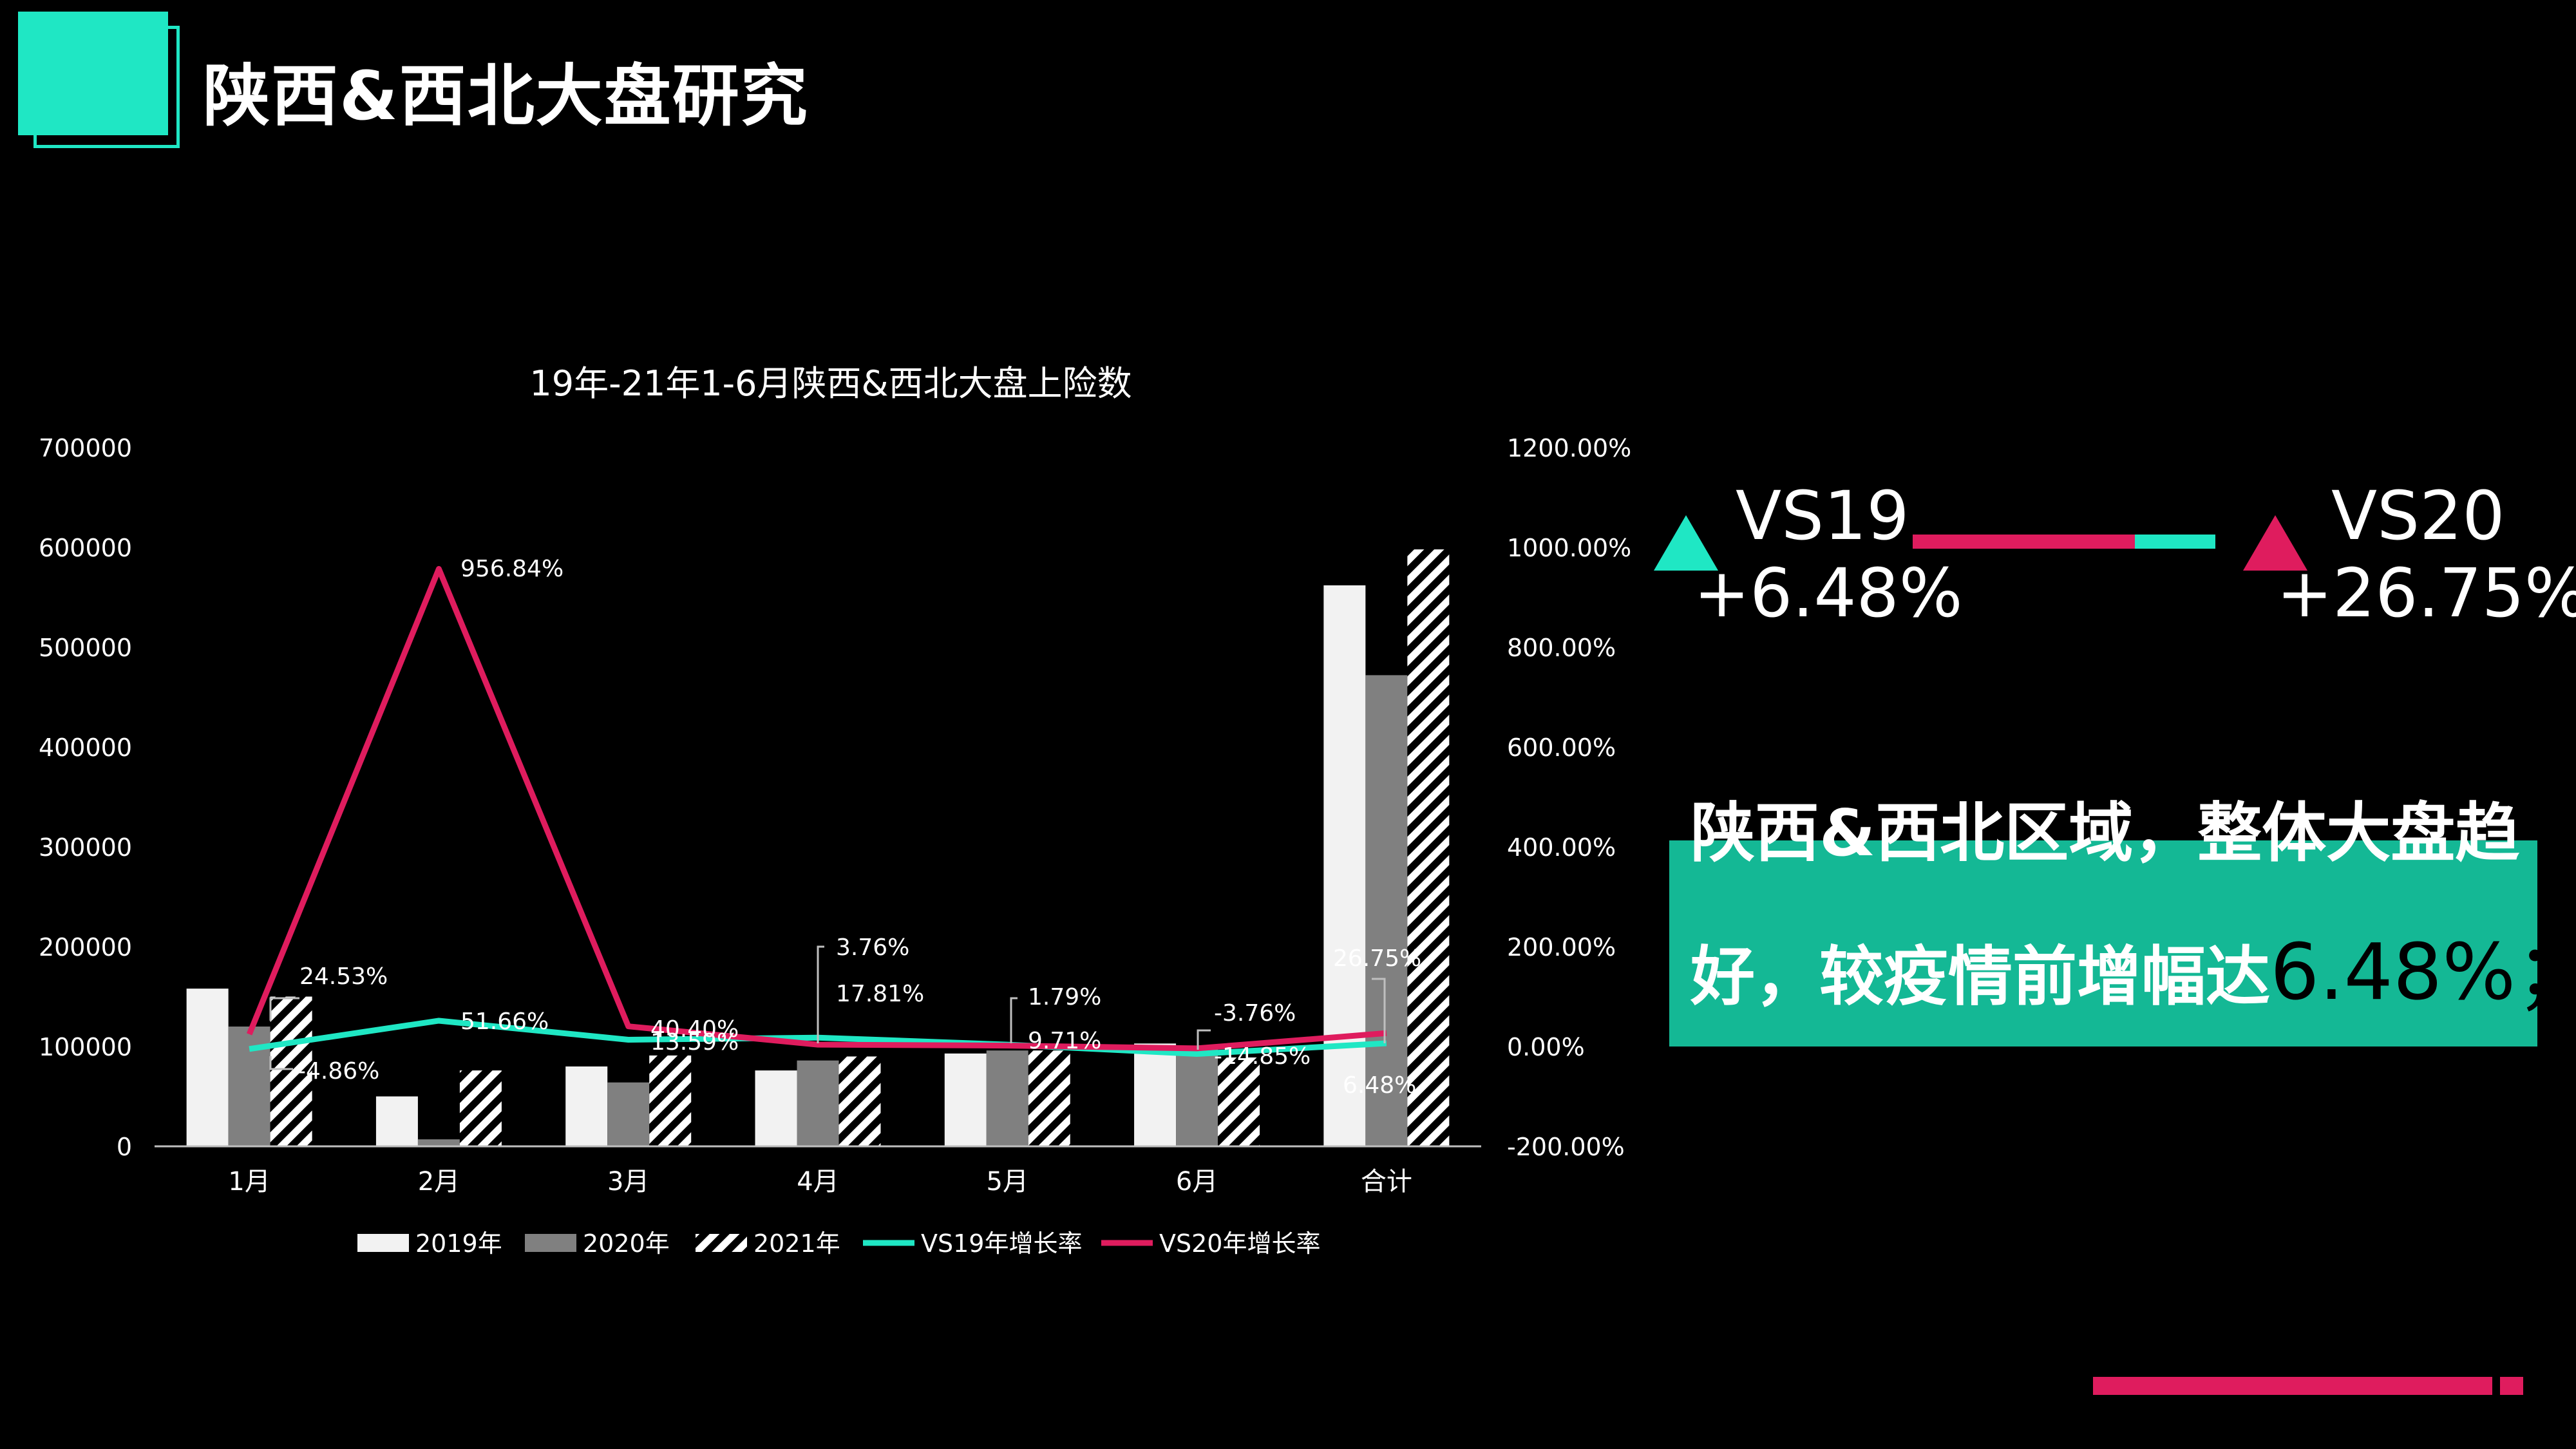 The width and height of the screenshot is (2576, 1449). Describe the element at coordinates (1569, 548) in the screenshot. I see `y-right-tick-label: 1000.00%` at that location.